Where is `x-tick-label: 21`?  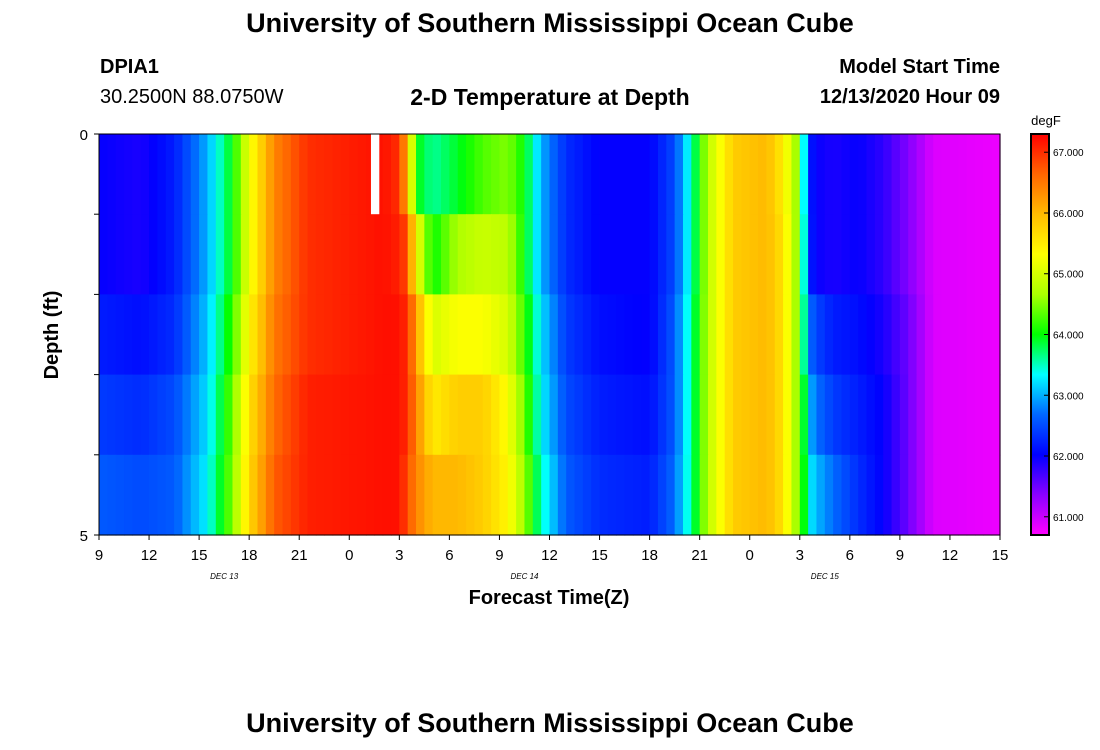 x-tick-label: 21 is located at coordinates (699, 555).